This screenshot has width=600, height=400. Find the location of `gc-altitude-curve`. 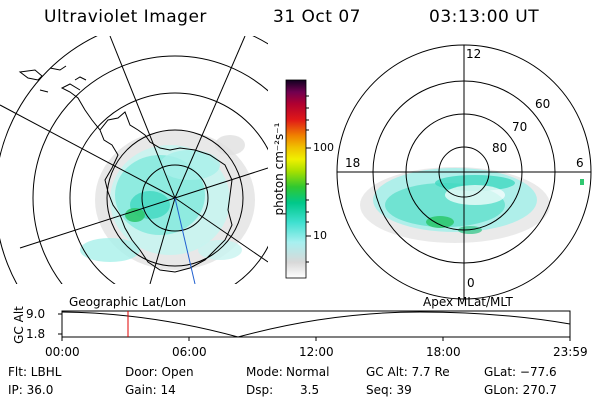

gc-altitude-curve is located at coordinates (316, 324).